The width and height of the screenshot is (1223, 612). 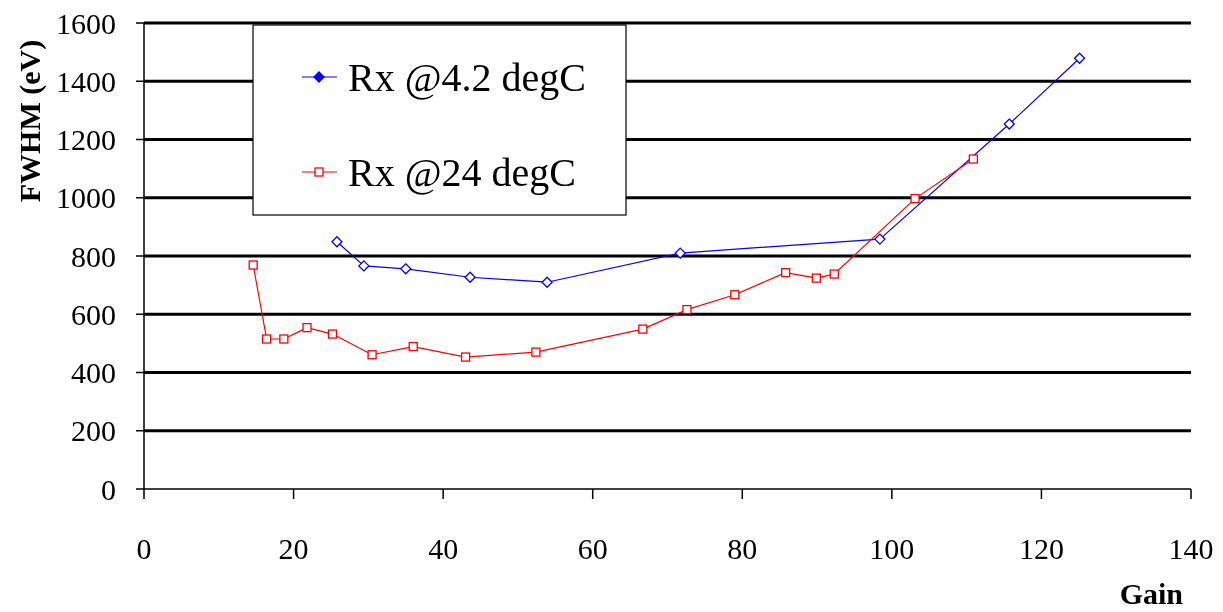 What do you see at coordinates (1191, 548) in the screenshot?
I see `x-tick-label: 140` at bounding box center [1191, 548].